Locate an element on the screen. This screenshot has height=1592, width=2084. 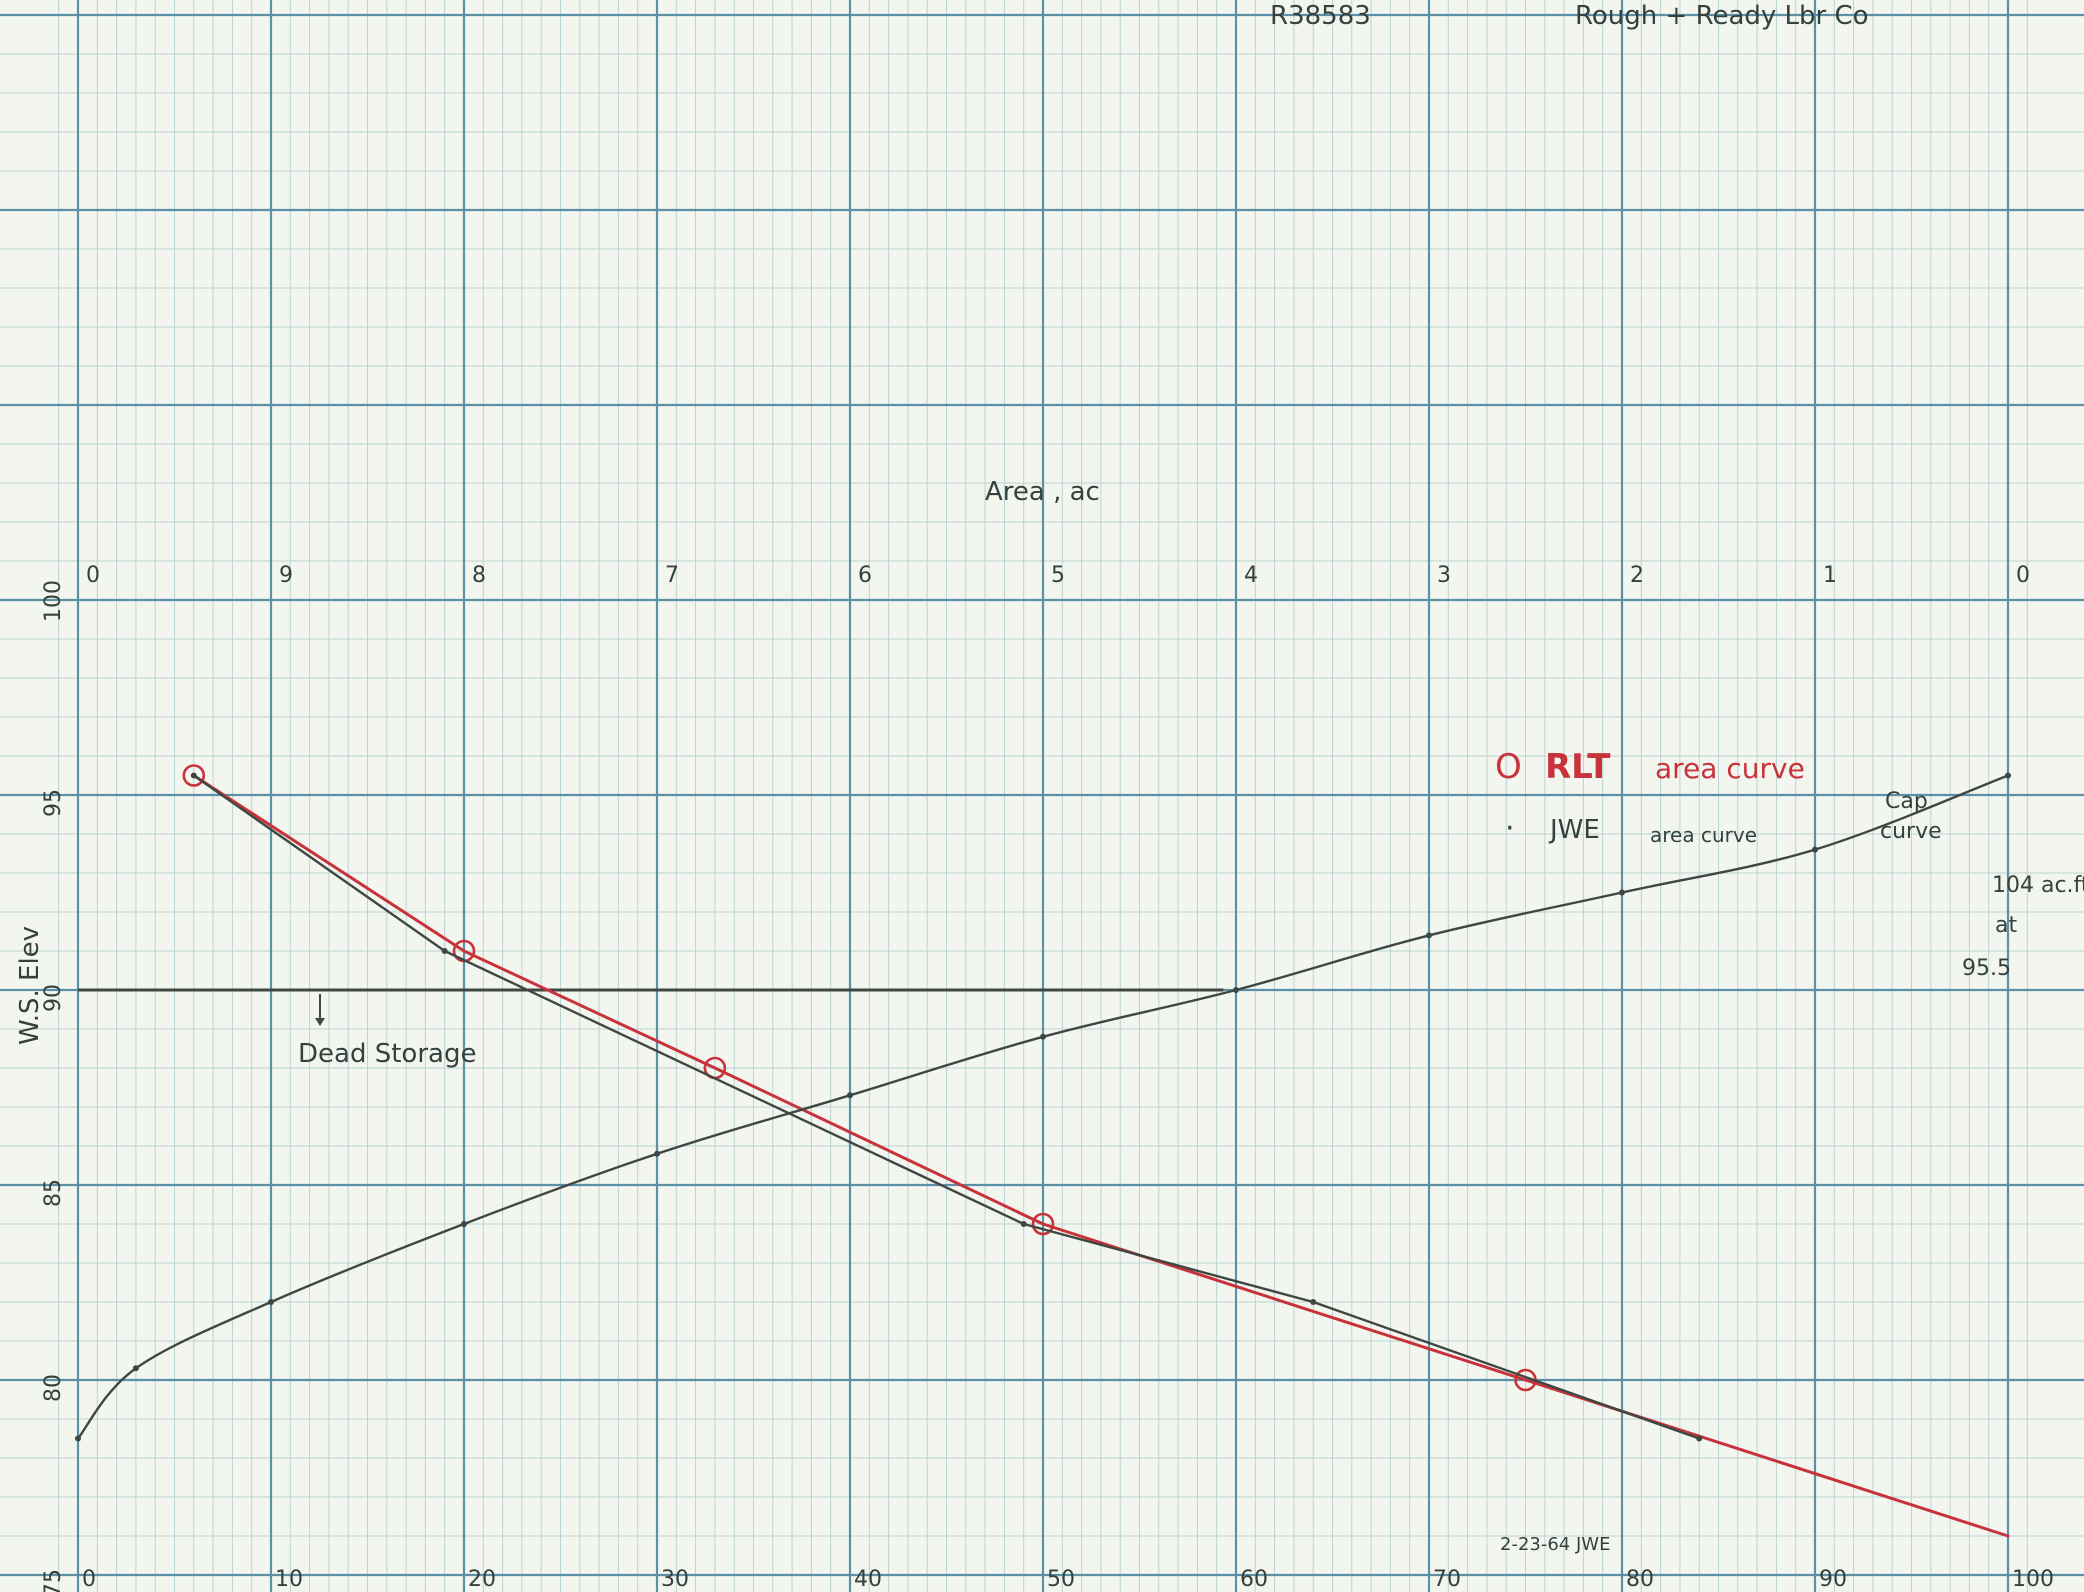
bottom-axis-tick-label: 30 is located at coordinates (675, 1579).